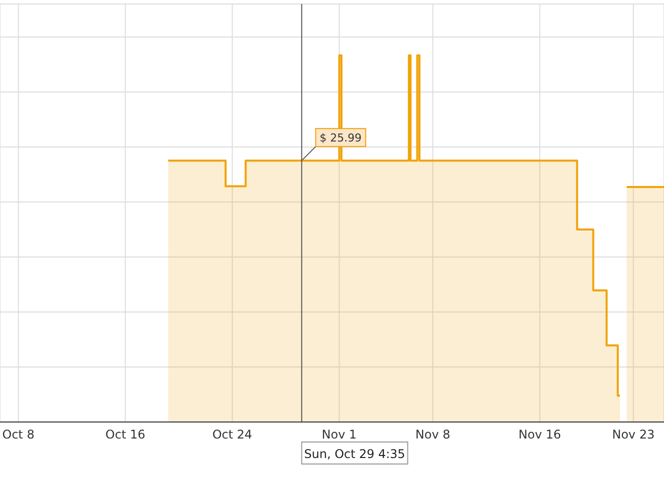 Image resolution: width=664 pixels, height=498 pixels. What do you see at coordinates (18, 435) in the screenshot?
I see `x-tick-label: Oct 8` at bounding box center [18, 435].